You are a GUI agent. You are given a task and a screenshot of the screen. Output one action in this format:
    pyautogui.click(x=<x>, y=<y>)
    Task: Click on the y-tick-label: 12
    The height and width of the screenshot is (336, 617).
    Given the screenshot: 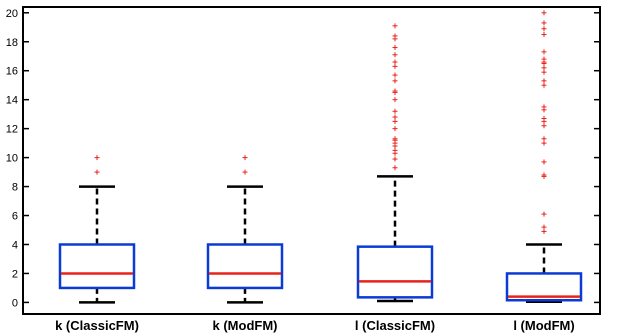 What is the action you would take?
    pyautogui.click(x=12, y=130)
    